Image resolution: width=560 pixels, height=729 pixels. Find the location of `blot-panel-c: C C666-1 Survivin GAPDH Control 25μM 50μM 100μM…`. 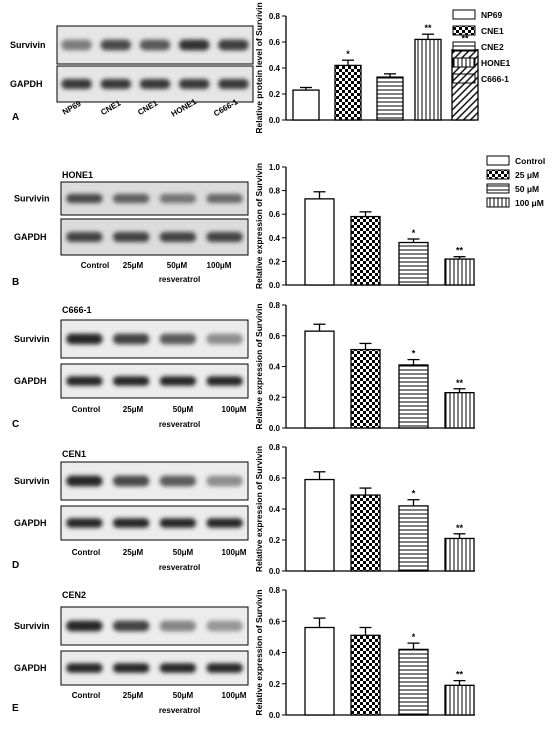

blot-panel-c: C C666-1 Survivin GAPDH Control 25μM 50μM 100μM… is located at coordinates (130, 367).